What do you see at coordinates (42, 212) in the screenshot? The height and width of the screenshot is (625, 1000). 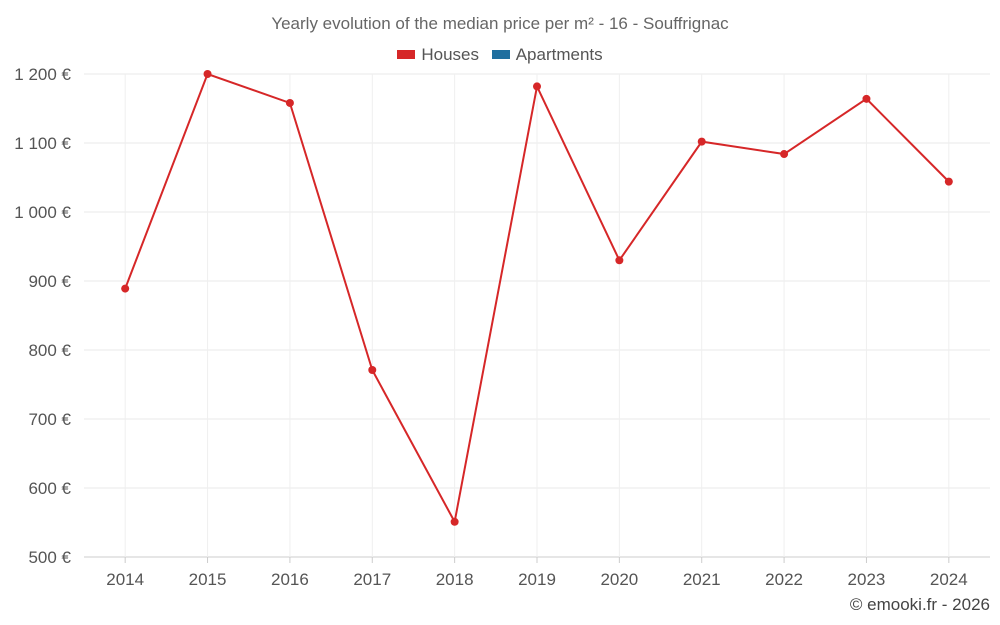 I see `y-tick-label: 1 000 €` at bounding box center [42, 212].